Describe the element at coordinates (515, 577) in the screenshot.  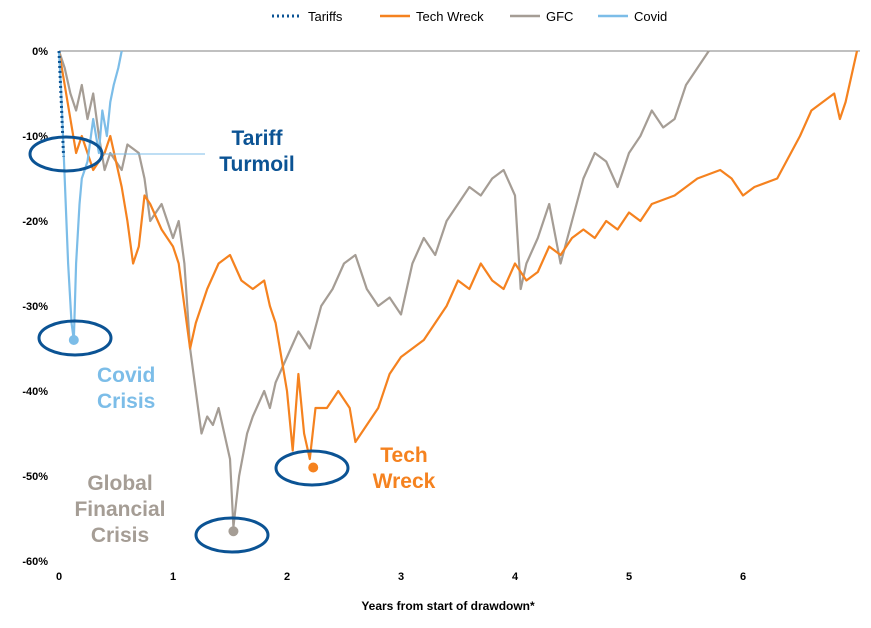
I see `x-tick-label: 4` at that location.